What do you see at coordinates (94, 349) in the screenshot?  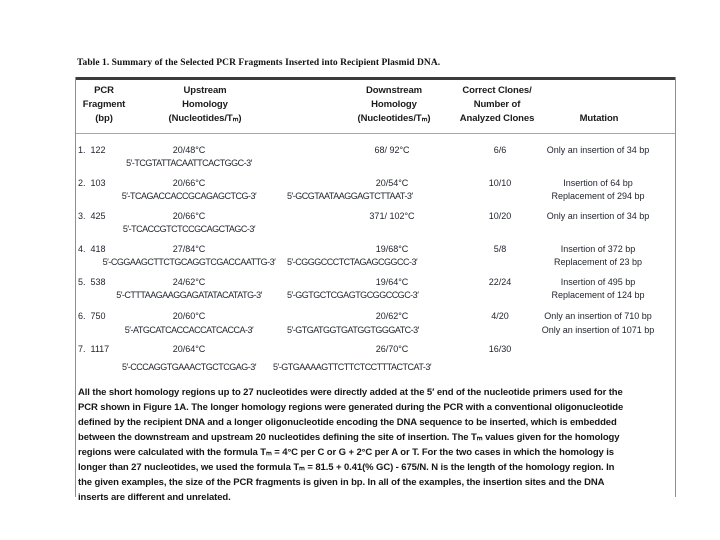 I see `row7-fragment-id: 7. 1117` at bounding box center [94, 349].